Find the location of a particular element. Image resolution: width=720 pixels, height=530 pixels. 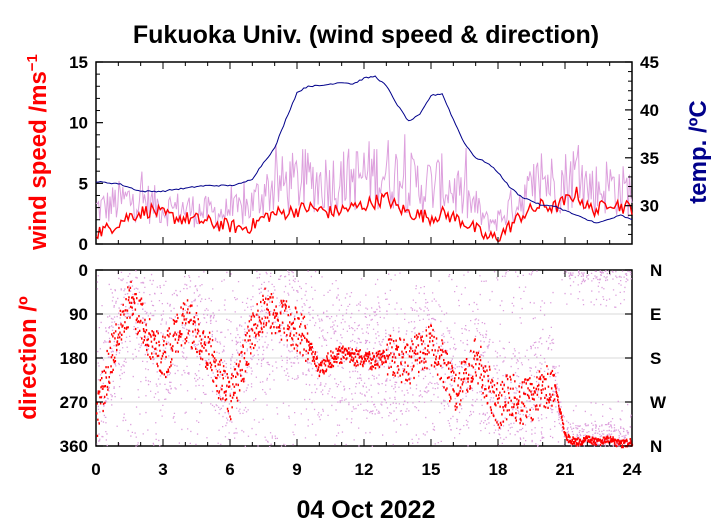

x-axis-label-date: 04 Oct 2022 is located at coordinates (366, 510).